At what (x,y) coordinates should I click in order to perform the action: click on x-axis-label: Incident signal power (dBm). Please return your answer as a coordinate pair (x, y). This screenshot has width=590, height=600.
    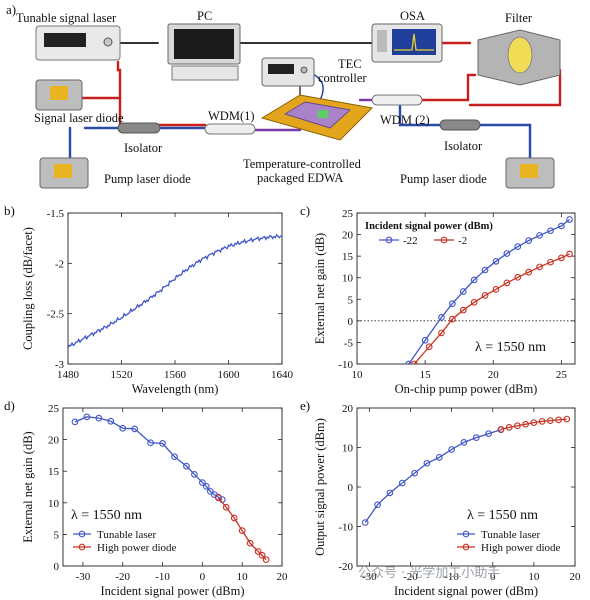
    Looking at the image, I should click on (172, 591).